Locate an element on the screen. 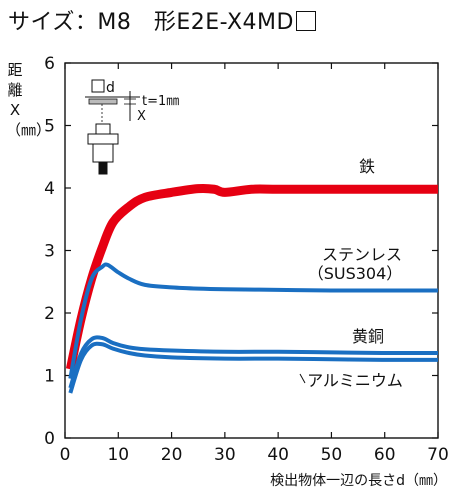 The height and width of the screenshot is (495, 469). x-tick-label: 40 is located at coordinates (278, 455).